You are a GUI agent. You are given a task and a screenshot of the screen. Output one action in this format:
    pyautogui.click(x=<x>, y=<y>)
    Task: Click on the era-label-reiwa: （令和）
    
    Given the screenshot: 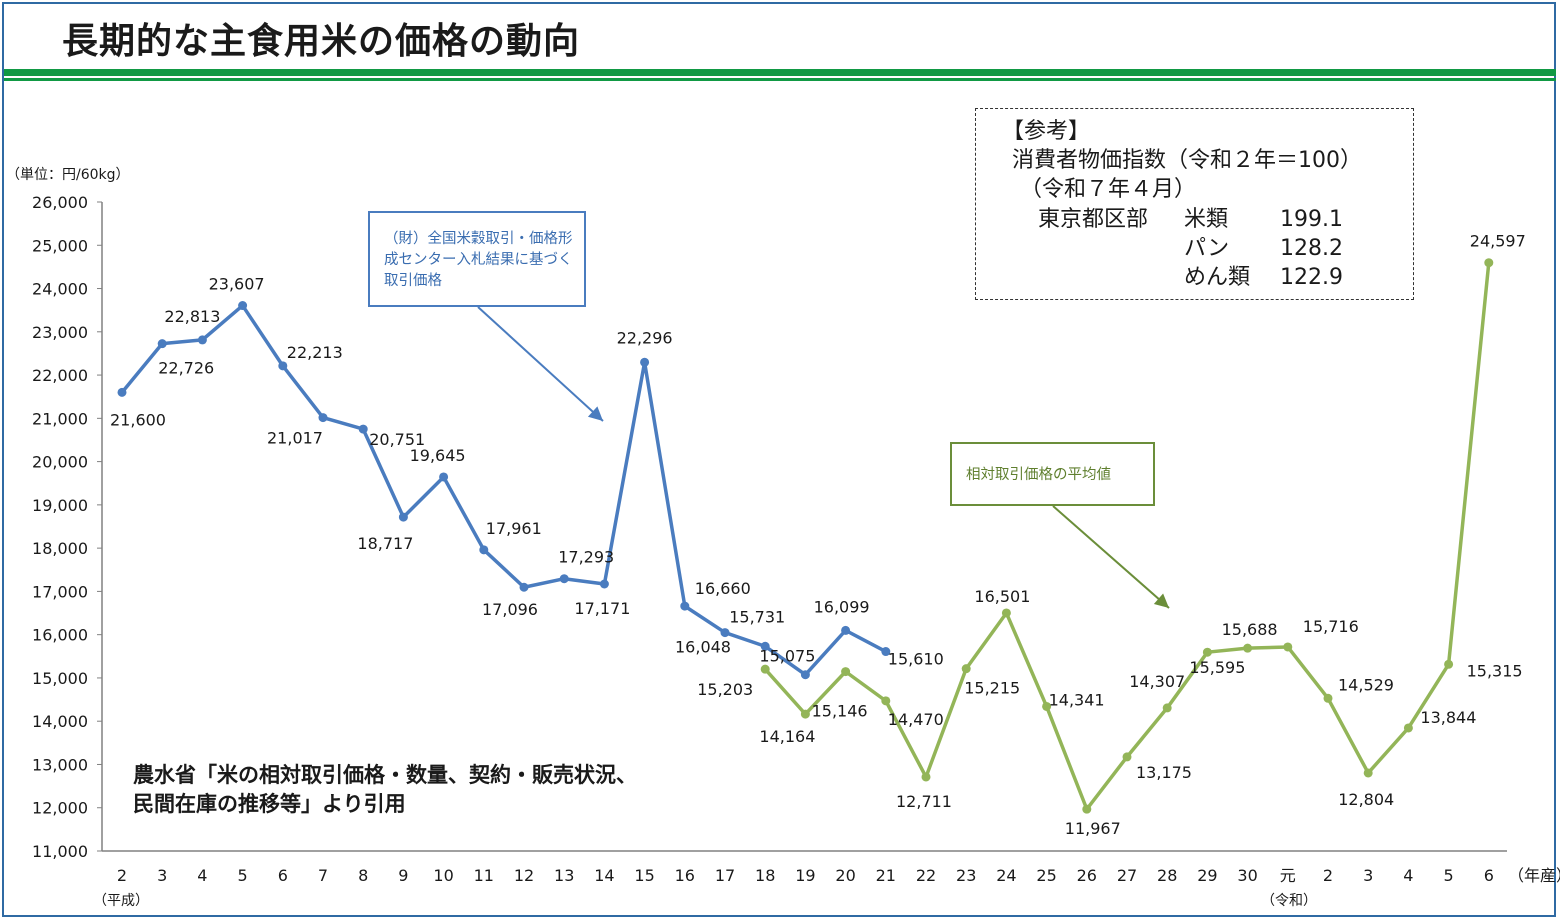 What is the action you would take?
    pyautogui.click(x=1289, y=901)
    